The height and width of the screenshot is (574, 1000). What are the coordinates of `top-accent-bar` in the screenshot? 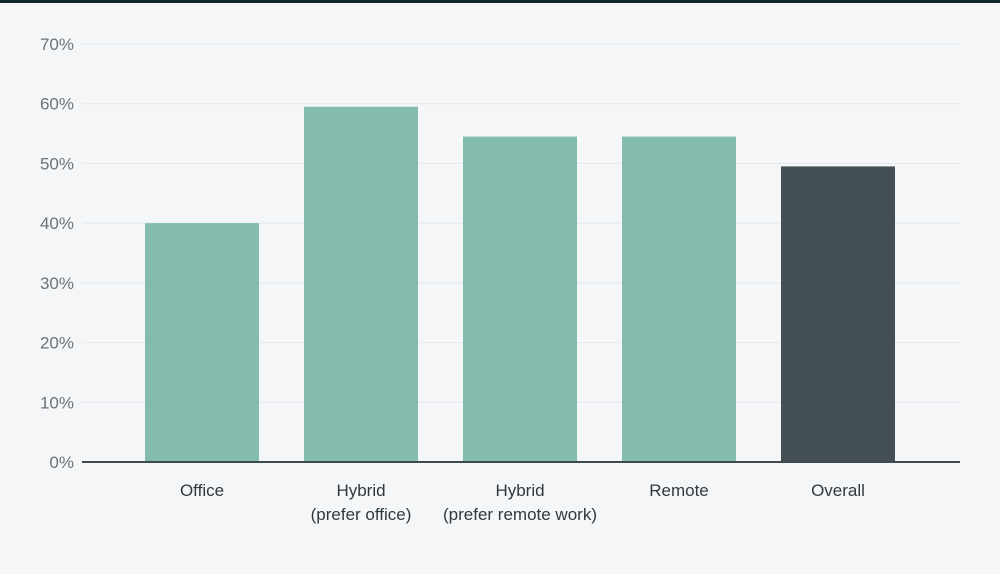 It's located at (500, 1).